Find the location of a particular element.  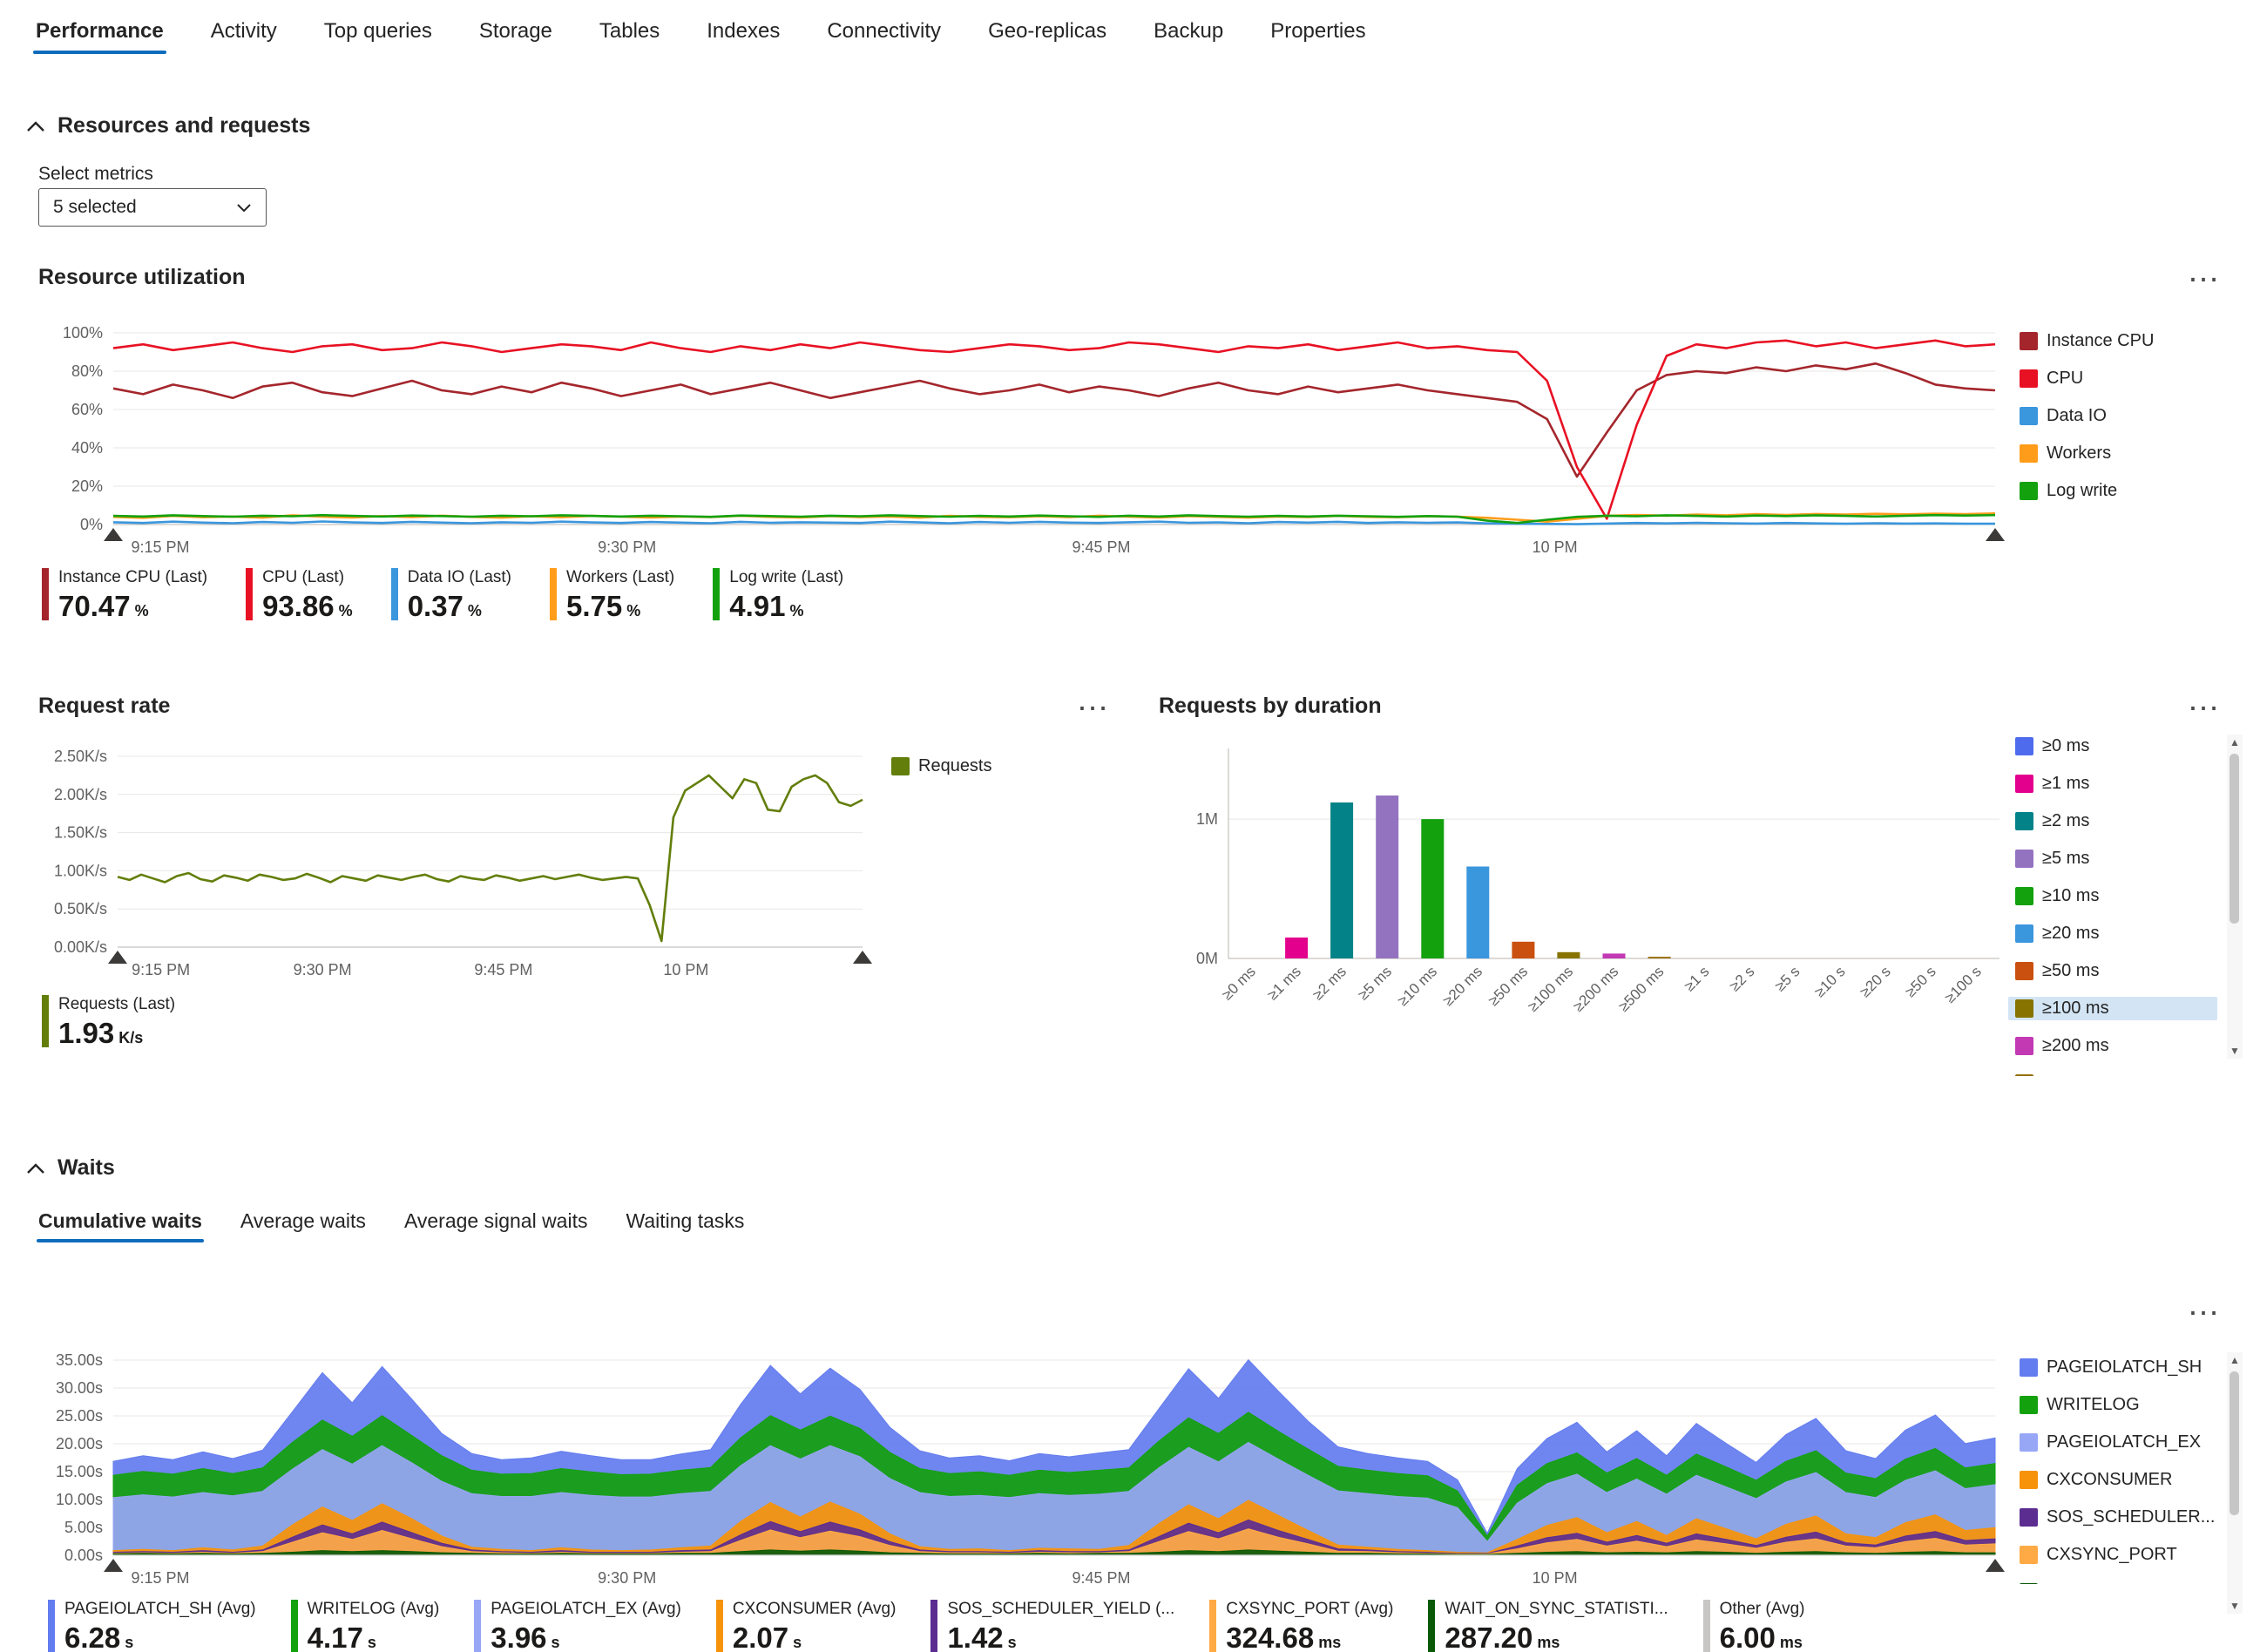

request-rate-handle-right is located at coordinates (863, 957).